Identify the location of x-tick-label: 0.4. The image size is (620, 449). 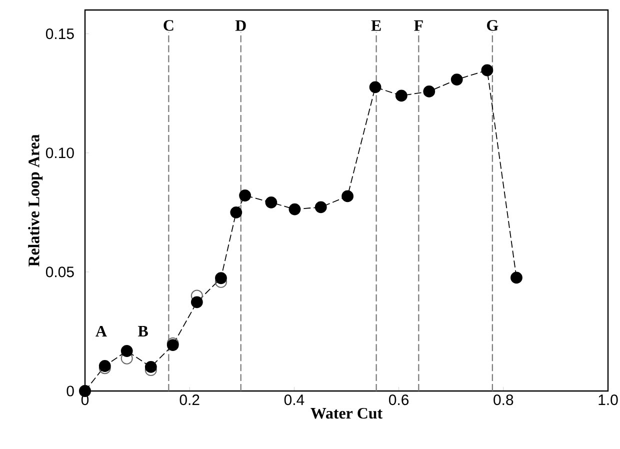
(294, 400).